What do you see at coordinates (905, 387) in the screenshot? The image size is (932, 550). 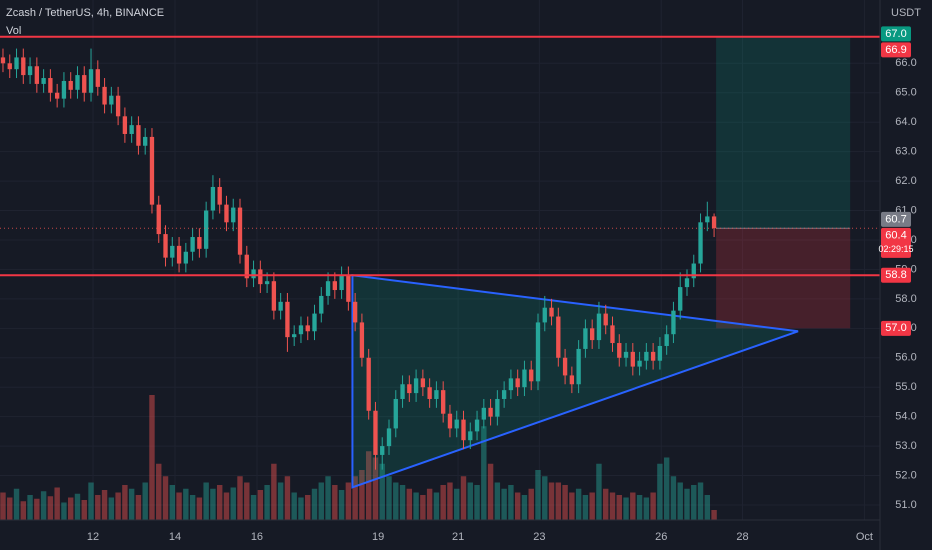 I see `y-tick-label: 55.0` at bounding box center [905, 387].